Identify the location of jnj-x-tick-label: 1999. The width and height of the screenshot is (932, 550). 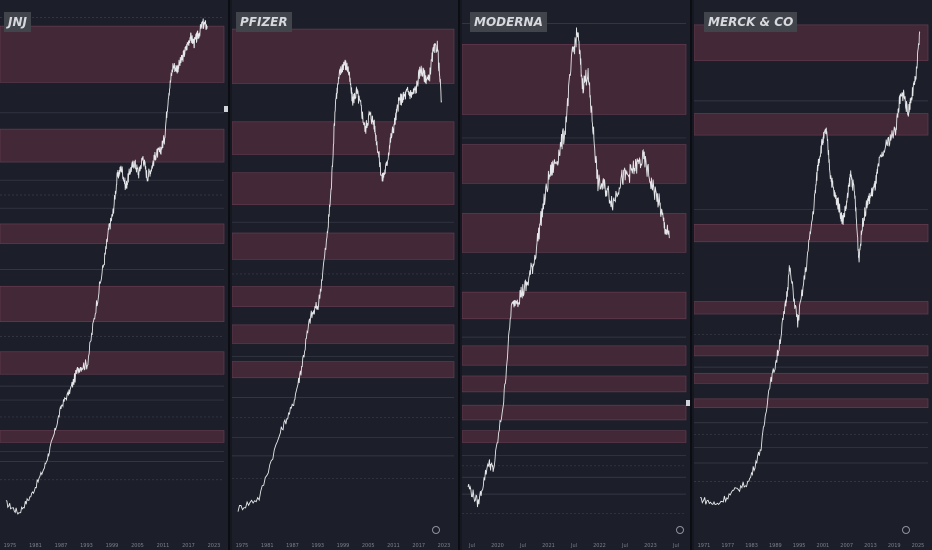
(112, 546).